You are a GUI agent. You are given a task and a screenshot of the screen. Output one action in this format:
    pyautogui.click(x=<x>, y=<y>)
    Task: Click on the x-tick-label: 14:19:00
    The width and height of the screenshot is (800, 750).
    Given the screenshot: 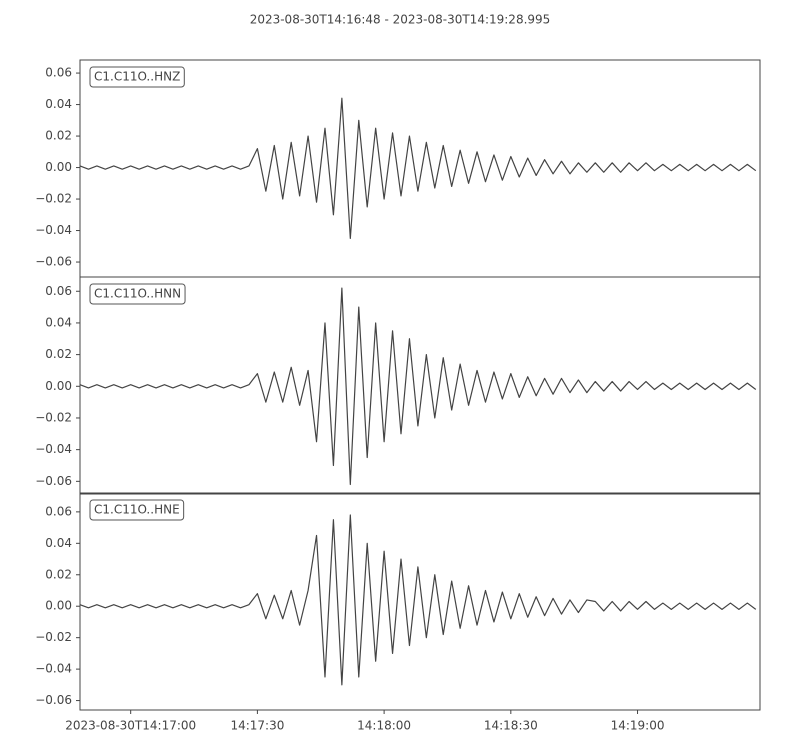 What is the action you would take?
    pyautogui.click(x=638, y=726)
    